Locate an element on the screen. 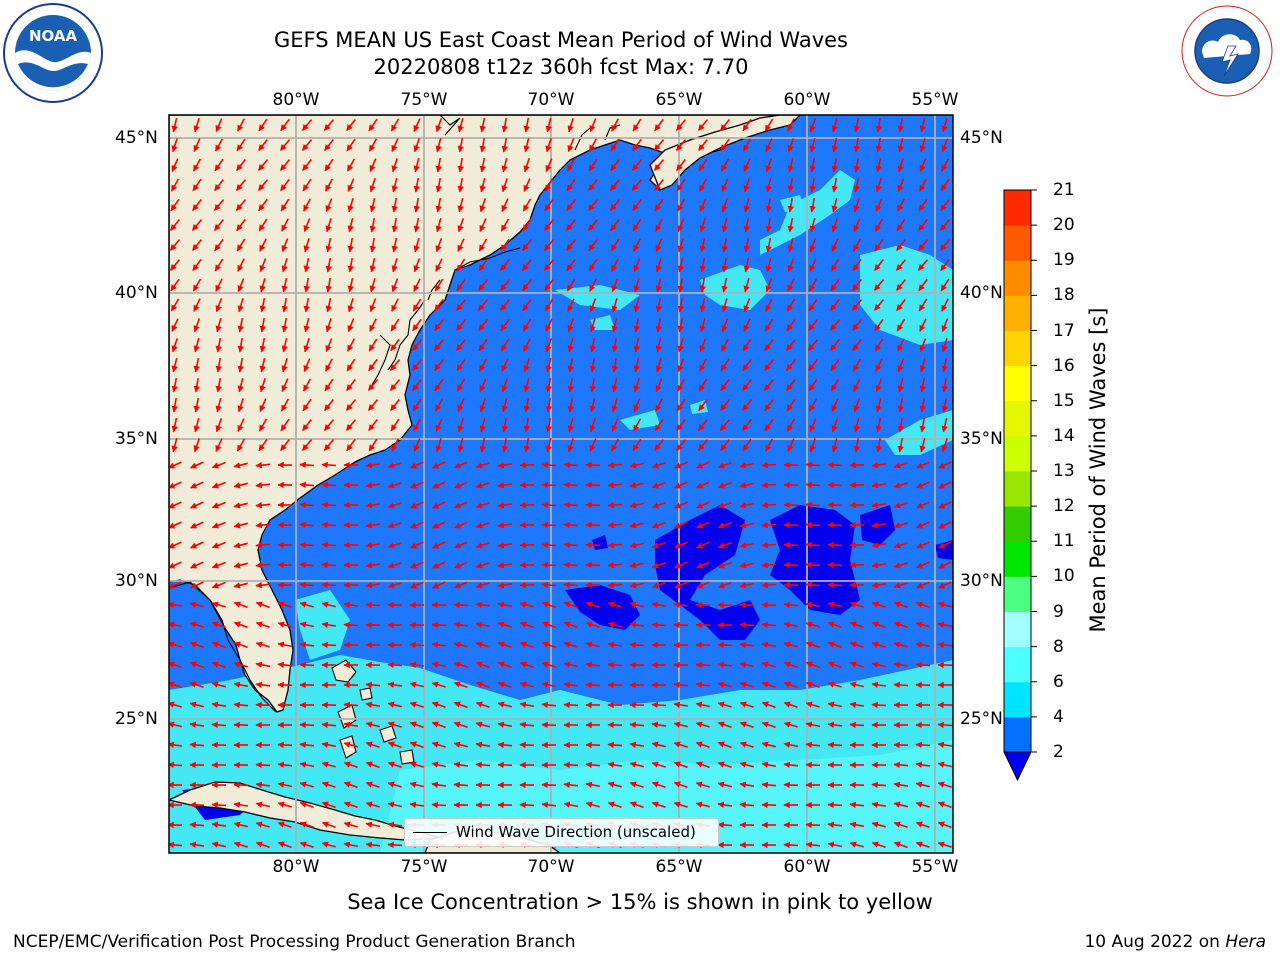 The width and height of the screenshot is (1280, 960). y-tick-left: 45°N is located at coordinates (136, 138).